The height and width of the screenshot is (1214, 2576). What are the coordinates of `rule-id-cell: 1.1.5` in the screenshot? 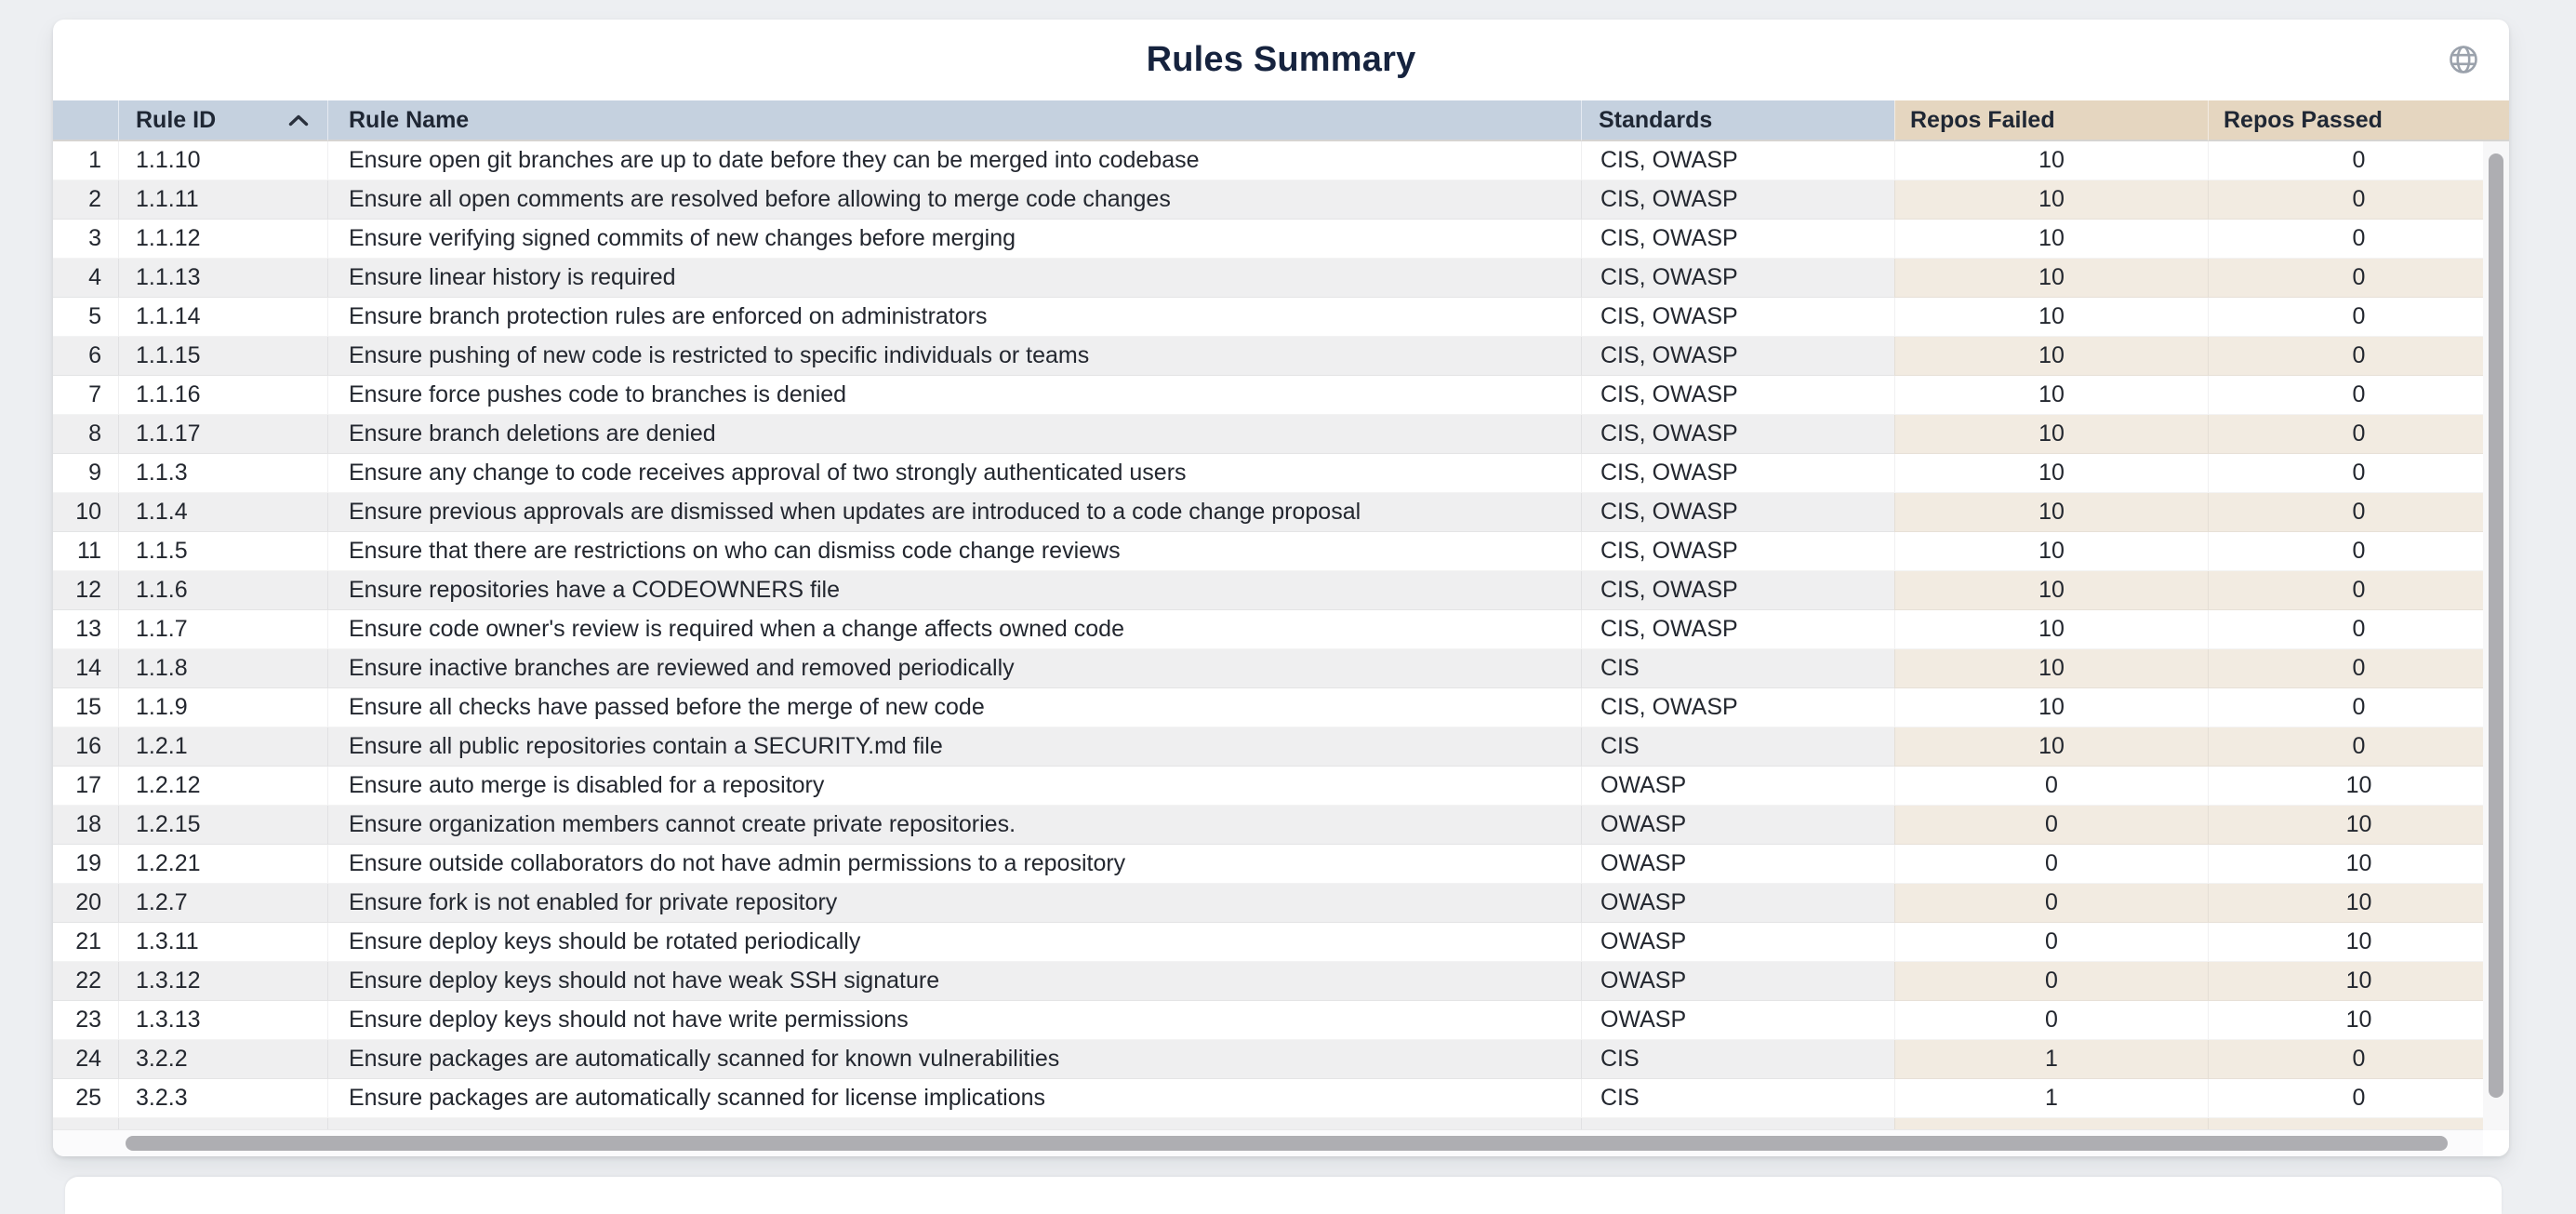 It's located at (222, 551).